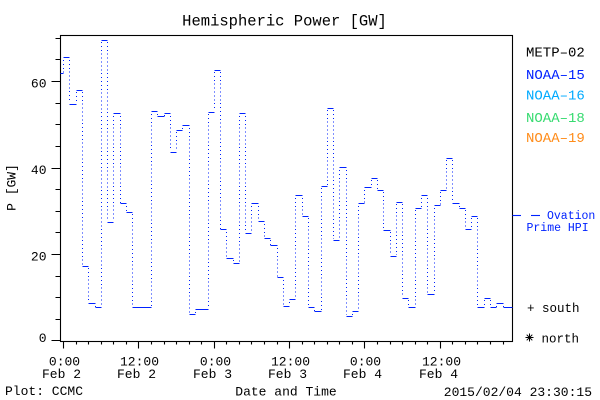  Describe the element at coordinates (285, 392) in the screenshot. I see `svg-text: Date and Time` at that location.